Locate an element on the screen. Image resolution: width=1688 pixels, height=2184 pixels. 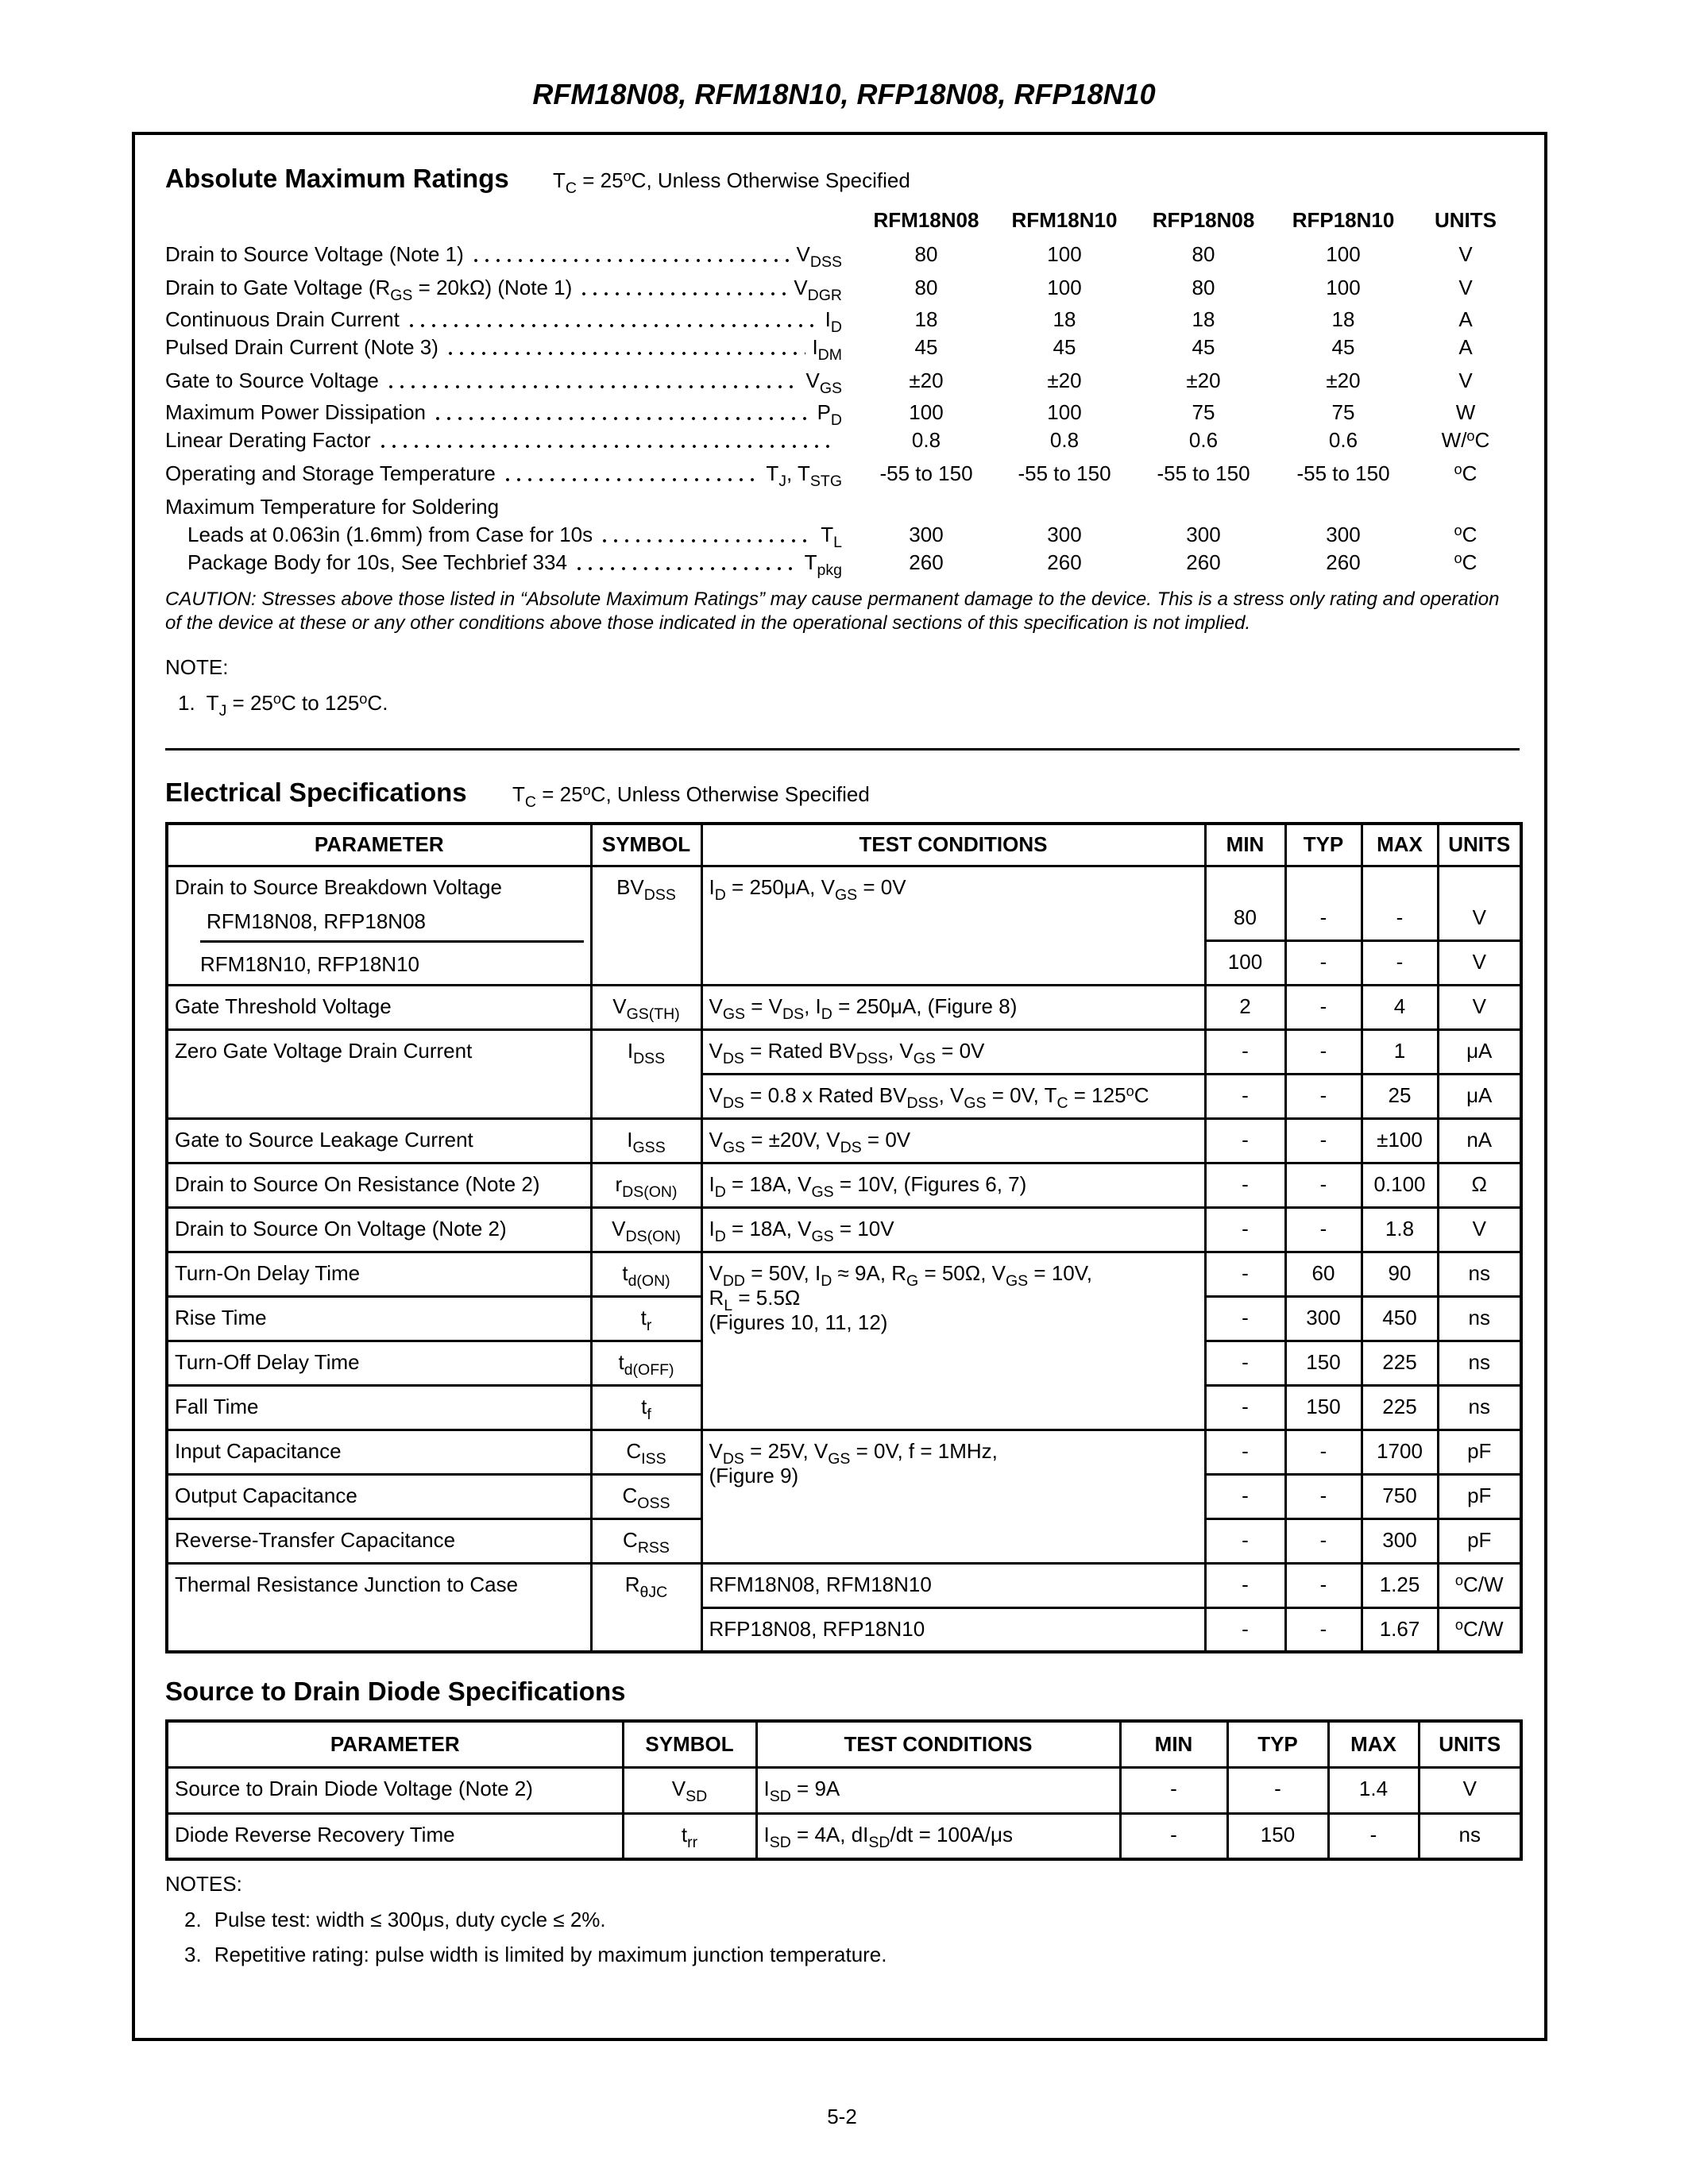
parameter-cell: Output Capacitance is located at coordinates (379, 1496).